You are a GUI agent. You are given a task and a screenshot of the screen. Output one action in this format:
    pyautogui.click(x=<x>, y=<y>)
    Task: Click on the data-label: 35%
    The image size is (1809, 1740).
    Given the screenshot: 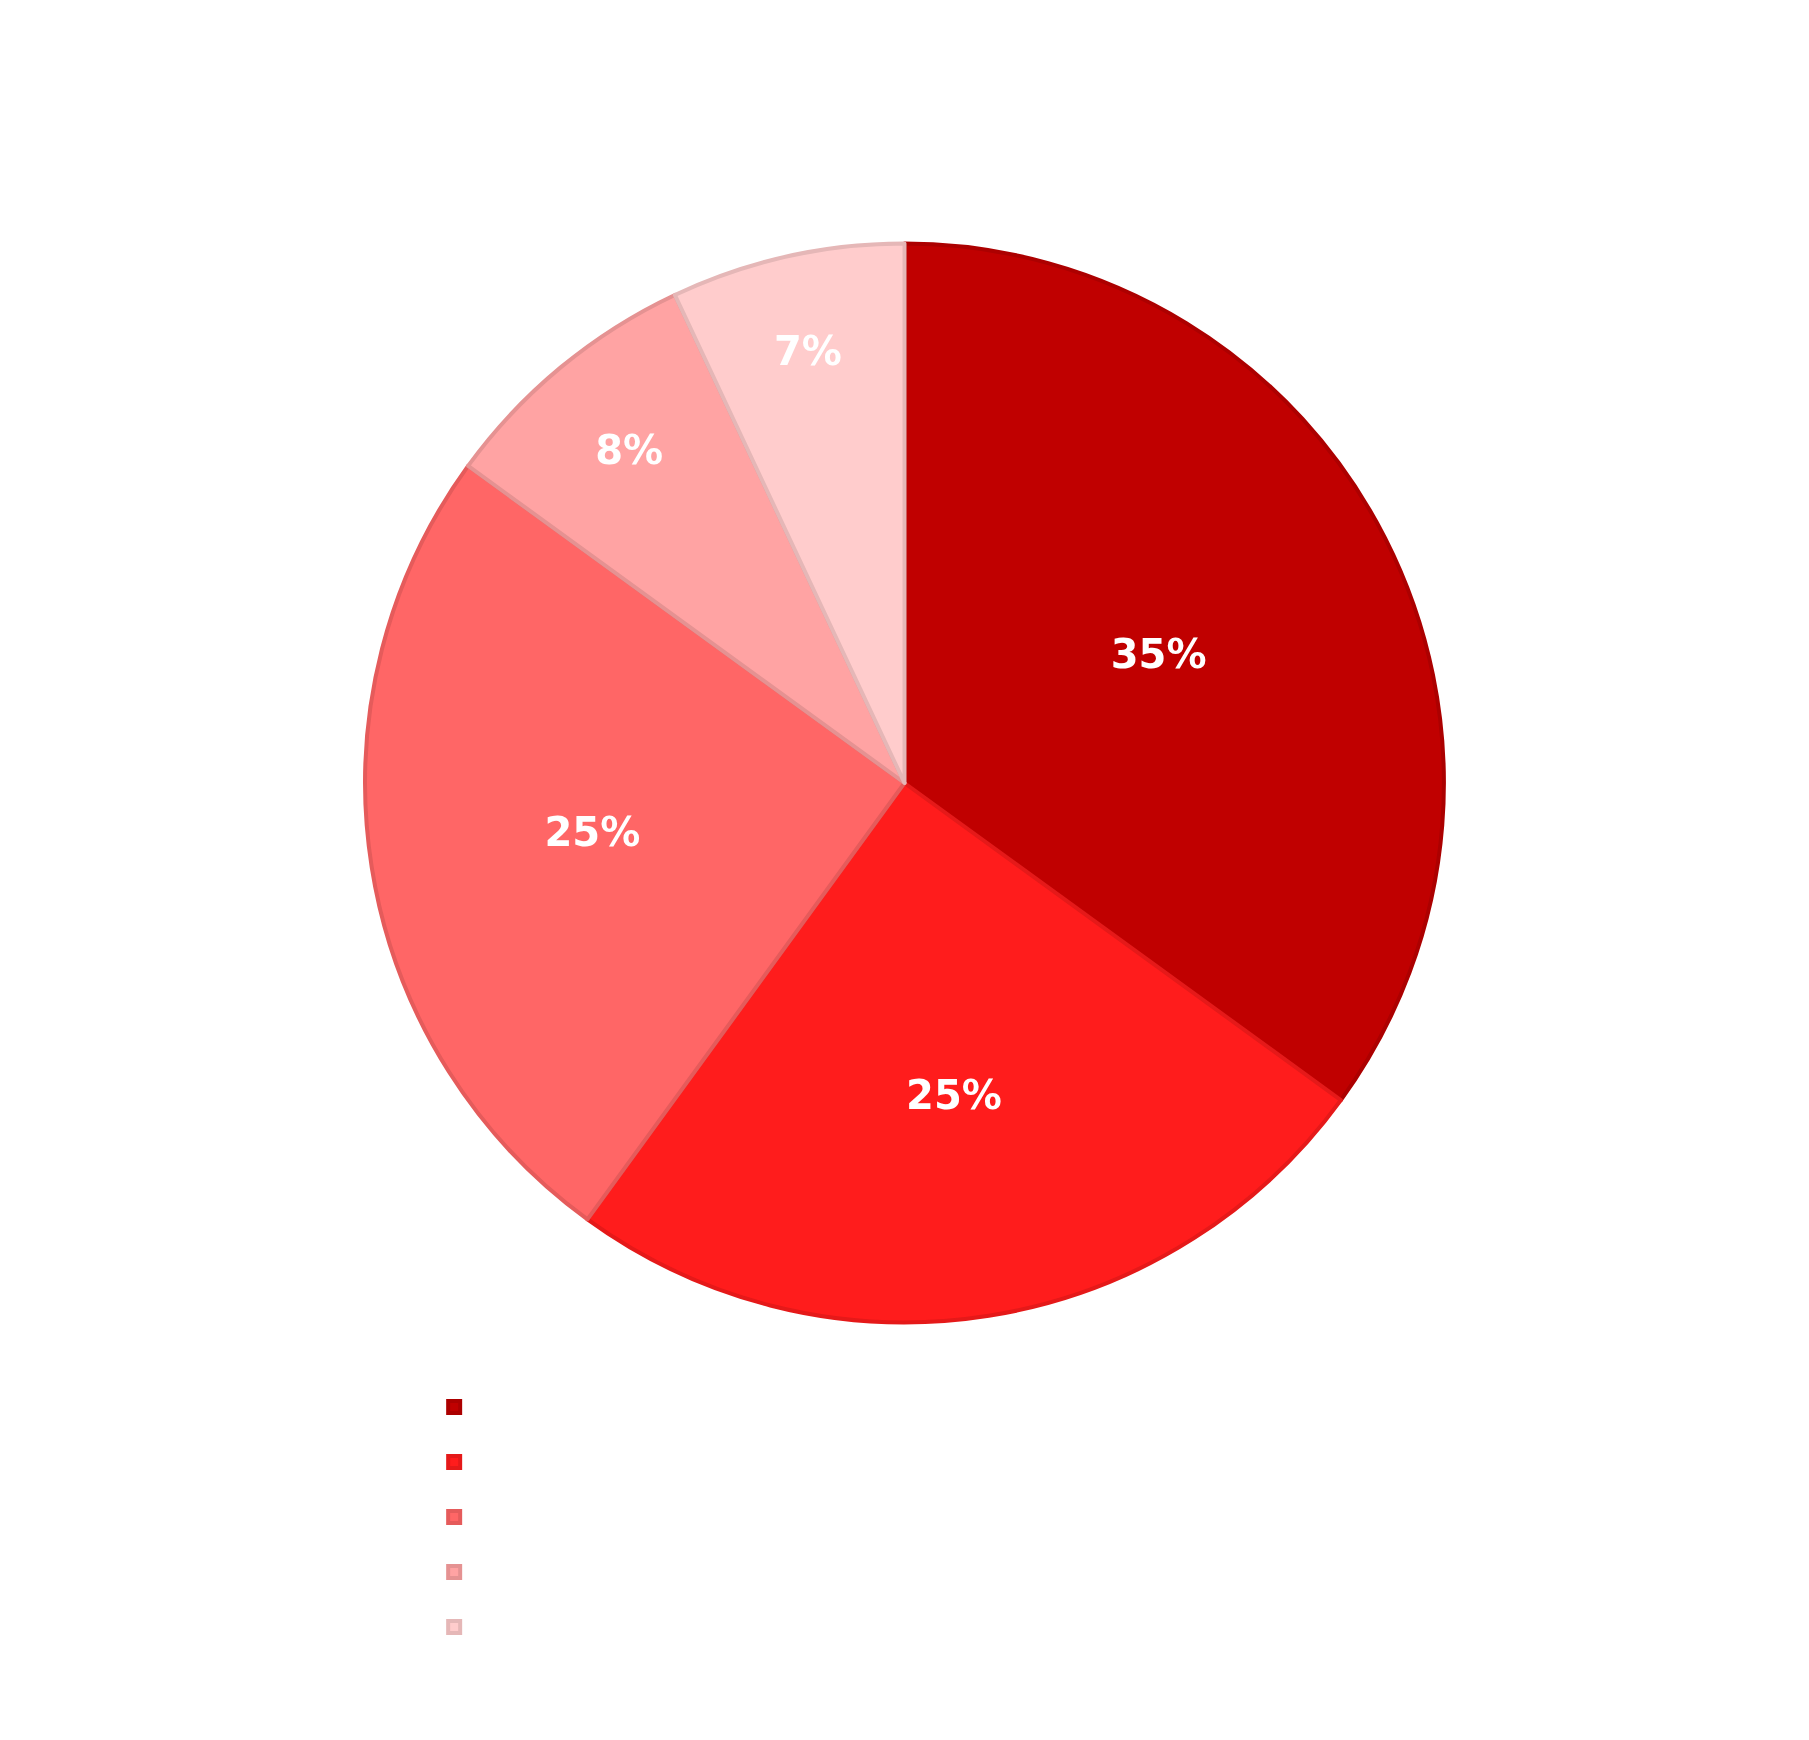 What is the action you would take?
    pyautogui.click(x=1158, y=653)
    